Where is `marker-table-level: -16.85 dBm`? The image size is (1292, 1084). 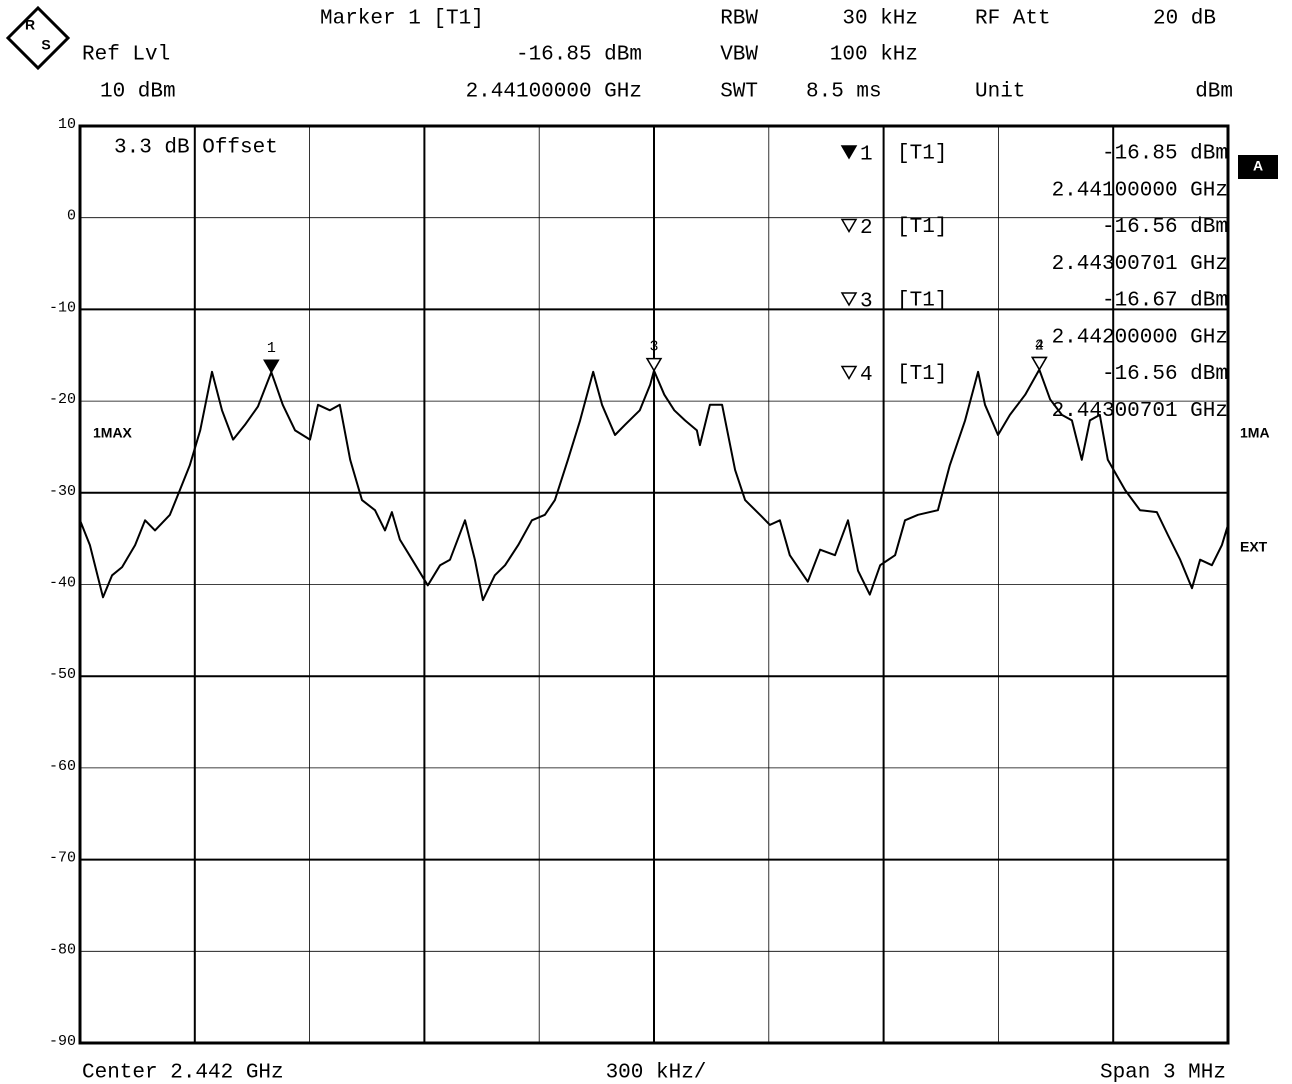
marker-table-level: -16.85 dBm is located at coordinates (1165, 154).